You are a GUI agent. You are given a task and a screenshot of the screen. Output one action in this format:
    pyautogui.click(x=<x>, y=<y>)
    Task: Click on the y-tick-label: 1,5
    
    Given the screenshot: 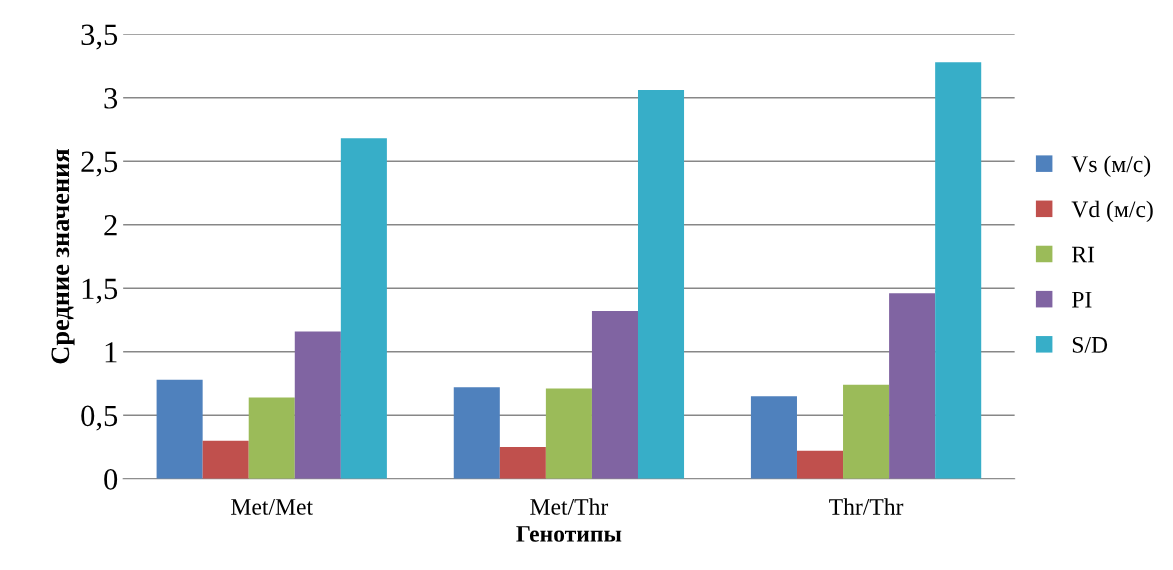 What is the action you would take?
    pyautogui.click(x=100, y=291)
    